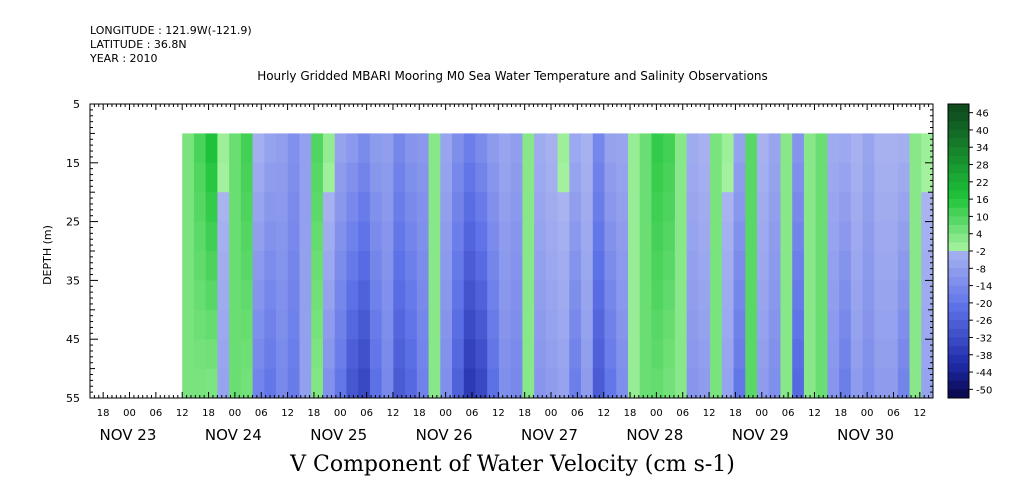 The height and width of the screenshot is (504, 1009). I want to click on colorbar-level-label: 4, so click(979, 235).